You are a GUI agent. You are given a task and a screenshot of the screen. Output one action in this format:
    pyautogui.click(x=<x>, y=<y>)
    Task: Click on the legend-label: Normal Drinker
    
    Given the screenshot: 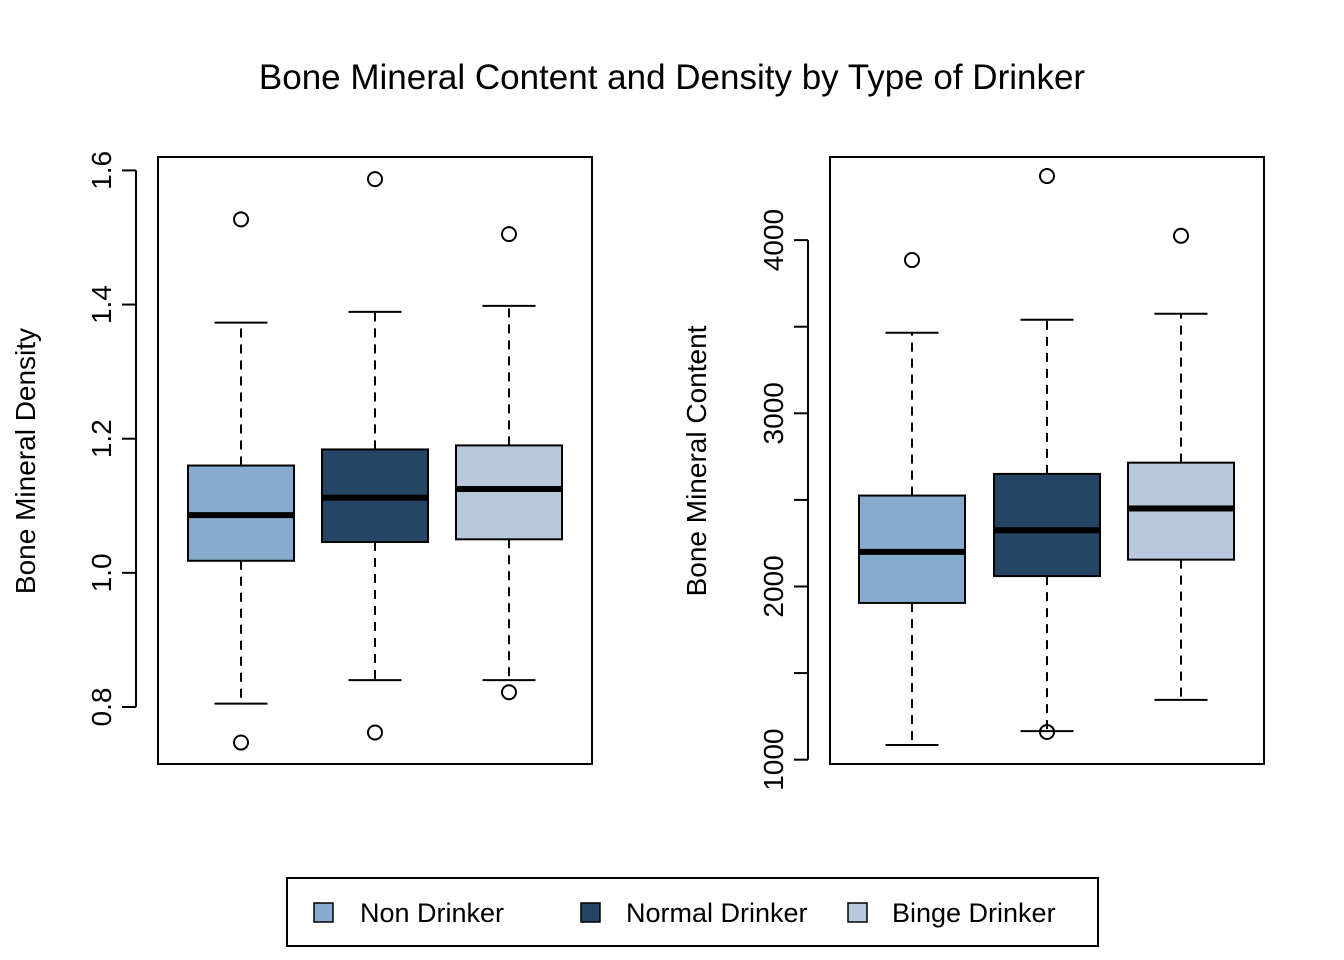 What is the action you would take?
    pyautogui.click(x=717, y=913)
    